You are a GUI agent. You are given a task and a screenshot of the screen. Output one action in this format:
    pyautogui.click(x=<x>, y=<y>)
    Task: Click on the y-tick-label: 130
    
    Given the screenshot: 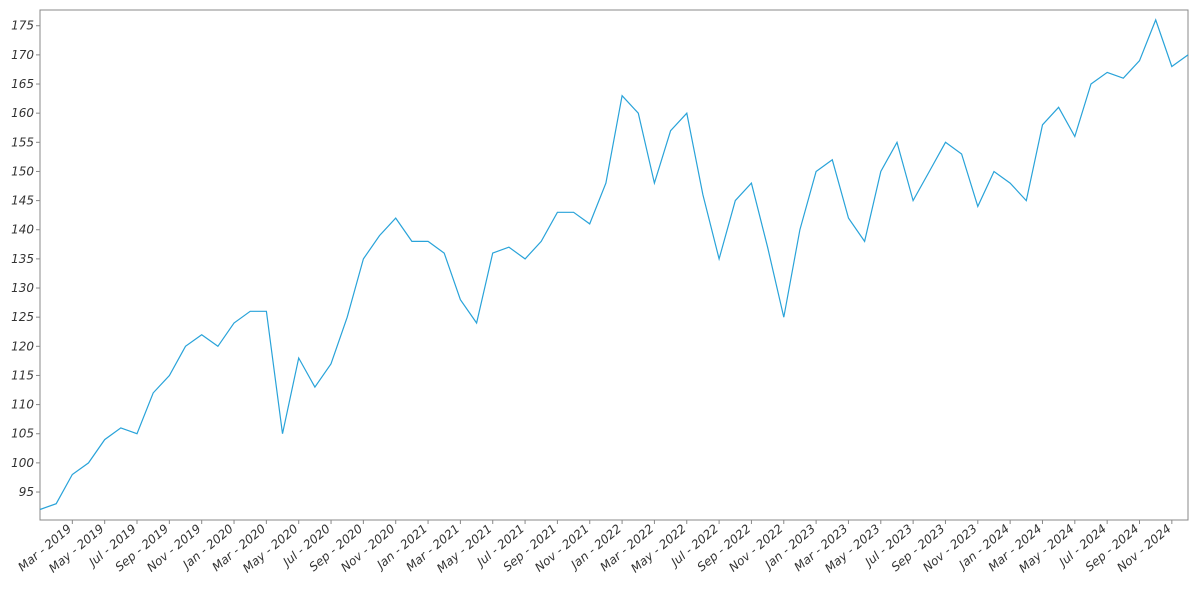 What is the action you would take?
    pyautogui.click(x=22, y=288)
    